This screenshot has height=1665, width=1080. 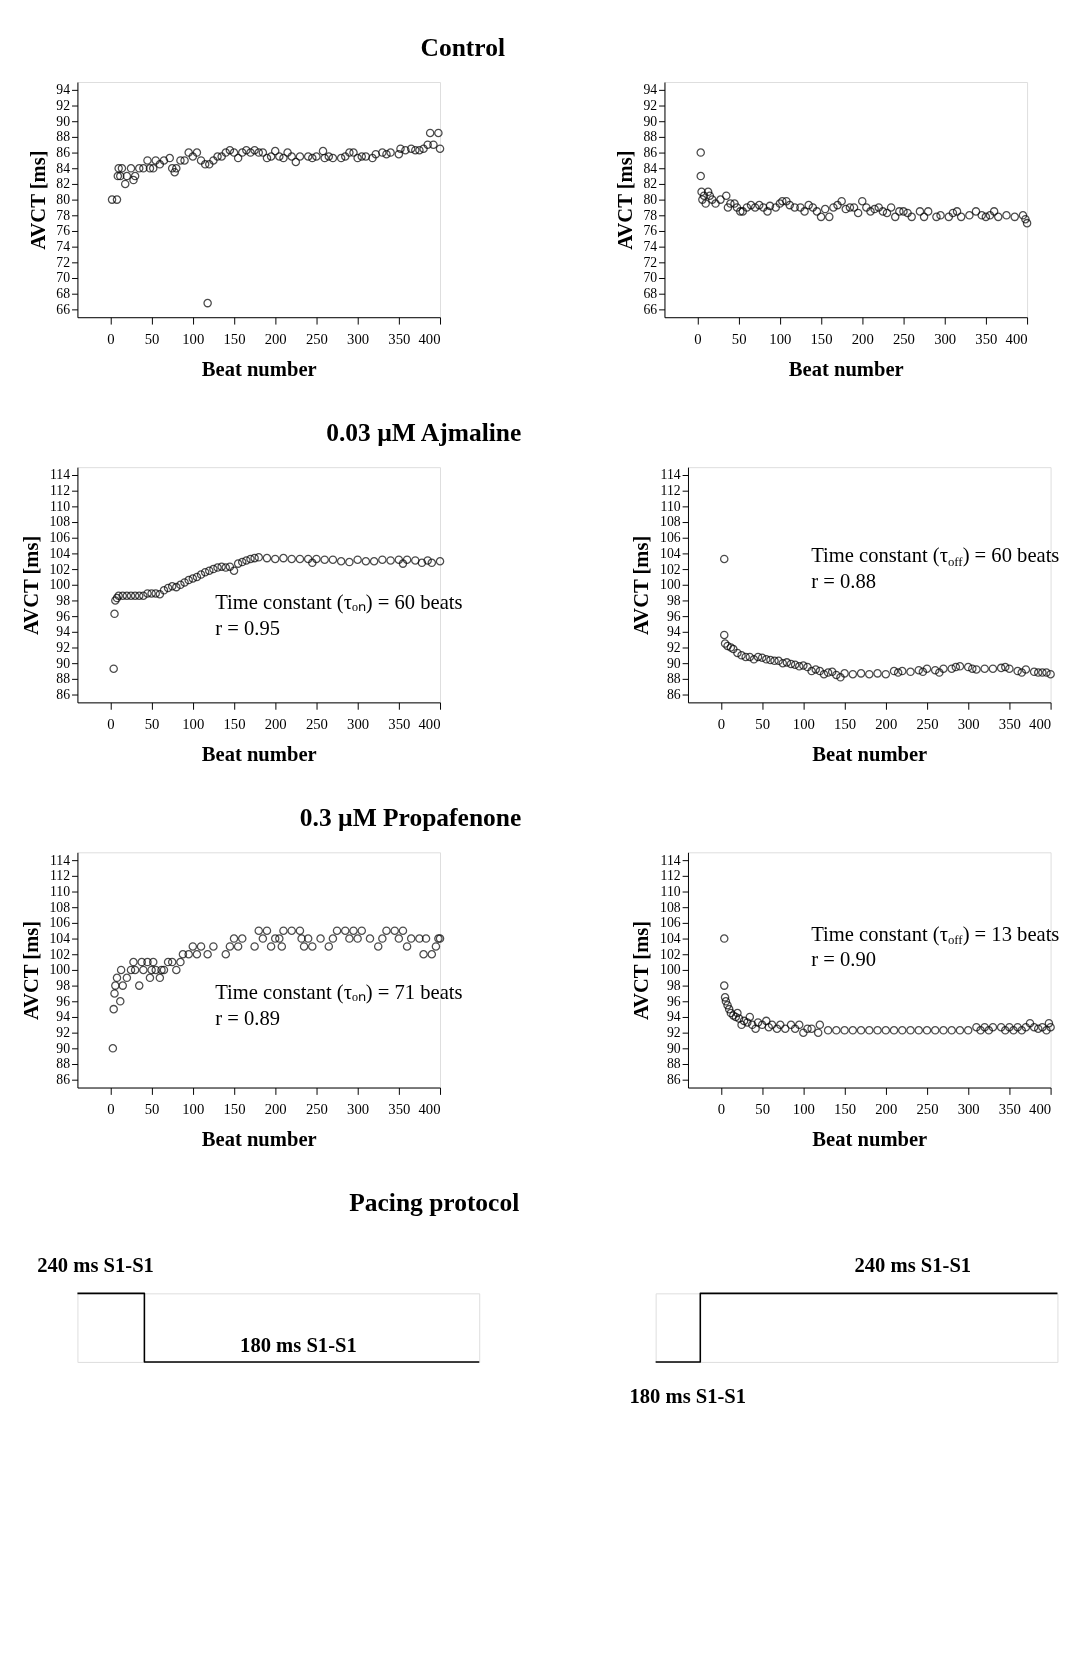 What do you see at coordinates (429, 339) in the screenshot?
I see `x-tick-label: 400` at bounding box center [429, 339].